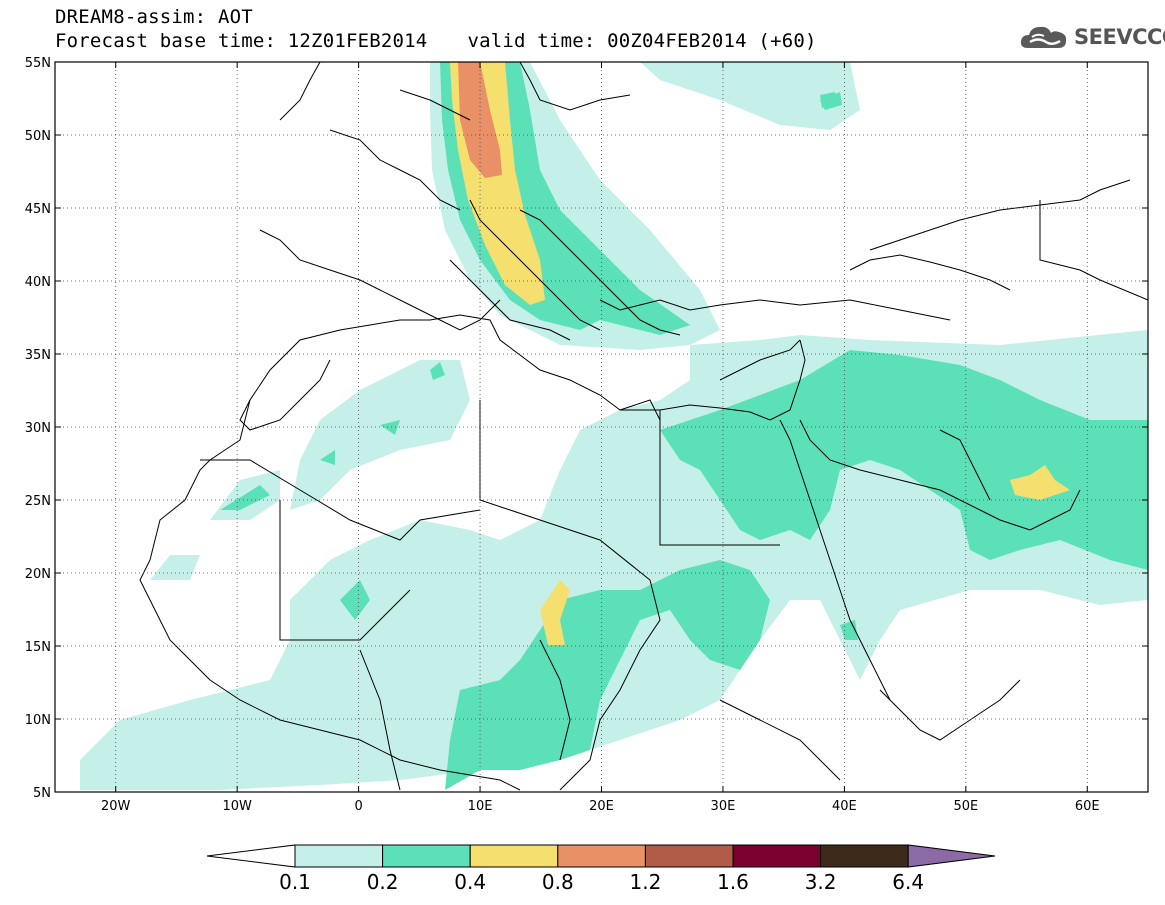  What do you see at coordinates (951, 856) in the screenshot?
I see `colorbar-over-triangle` at bounding box center [951, 856].